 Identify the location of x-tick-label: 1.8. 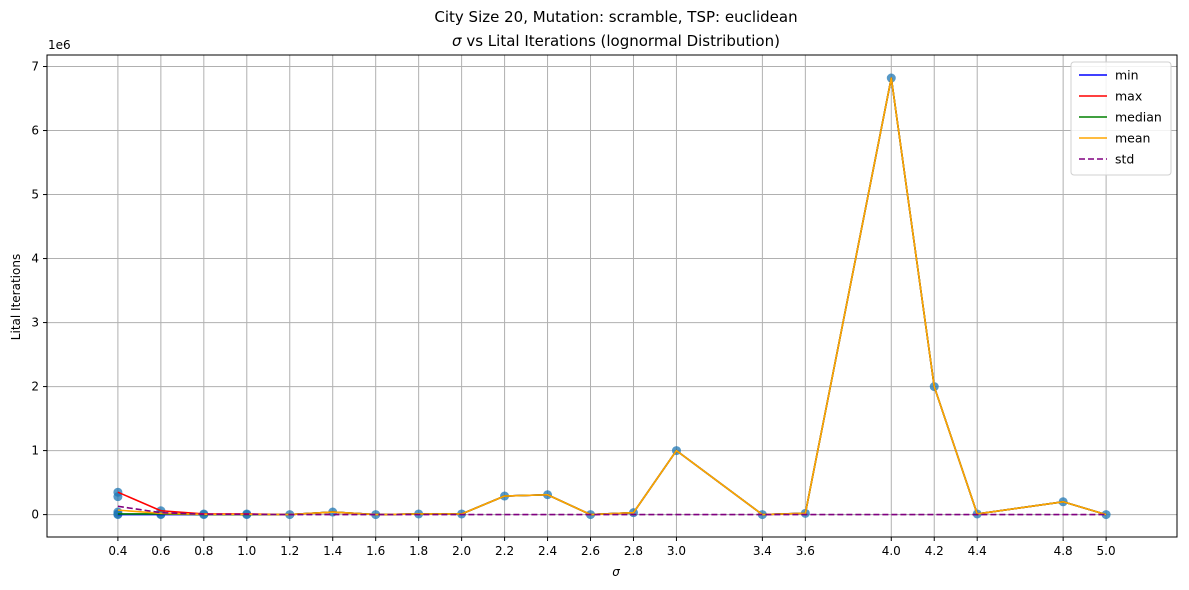
(418, 551).